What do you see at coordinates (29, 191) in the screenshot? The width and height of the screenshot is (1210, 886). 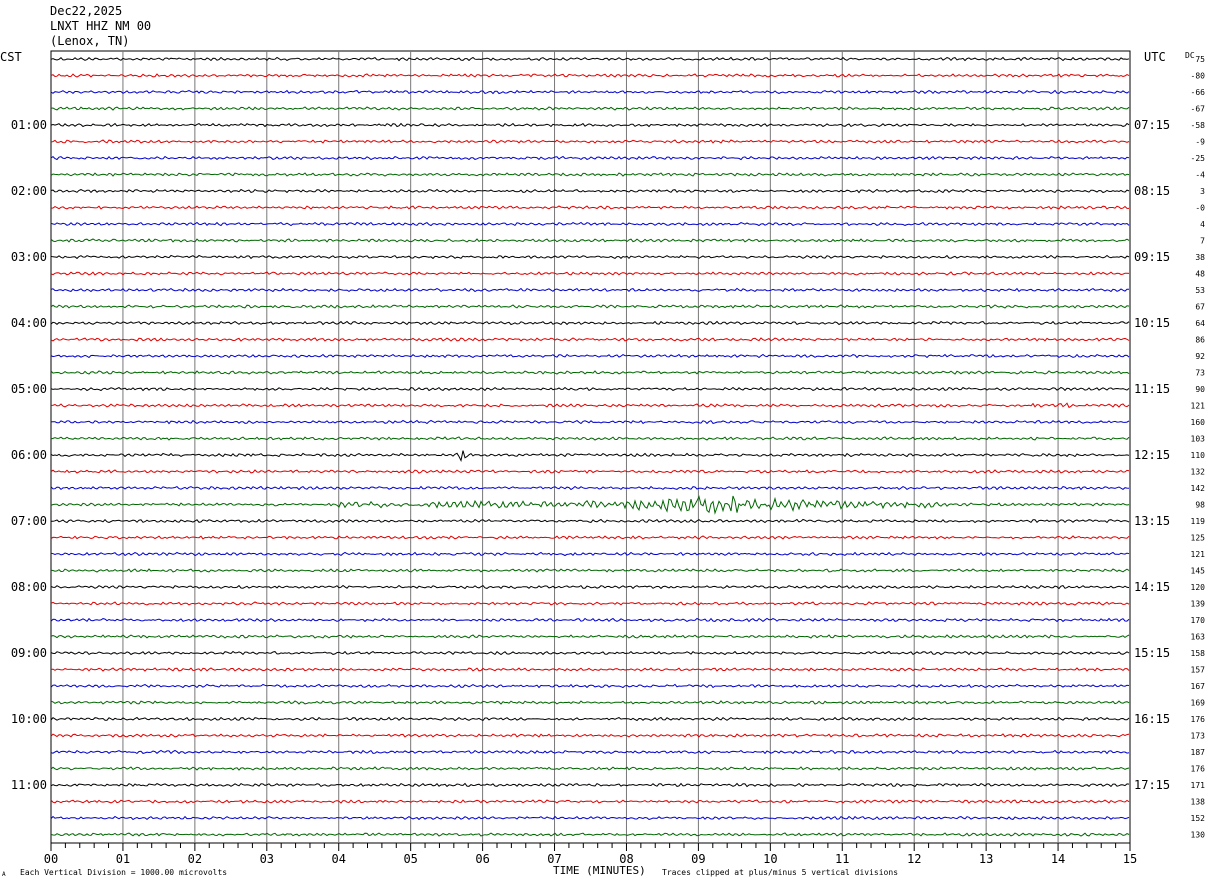 I see `left-hour-label: 02:00` at bounding box center [29, 191].